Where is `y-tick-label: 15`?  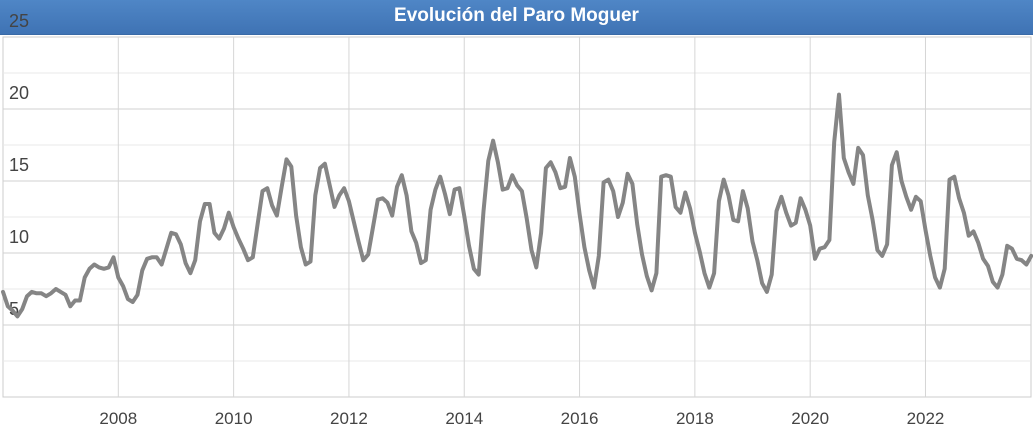 y-tick-label: 15 is located at coordinates (19, 165).